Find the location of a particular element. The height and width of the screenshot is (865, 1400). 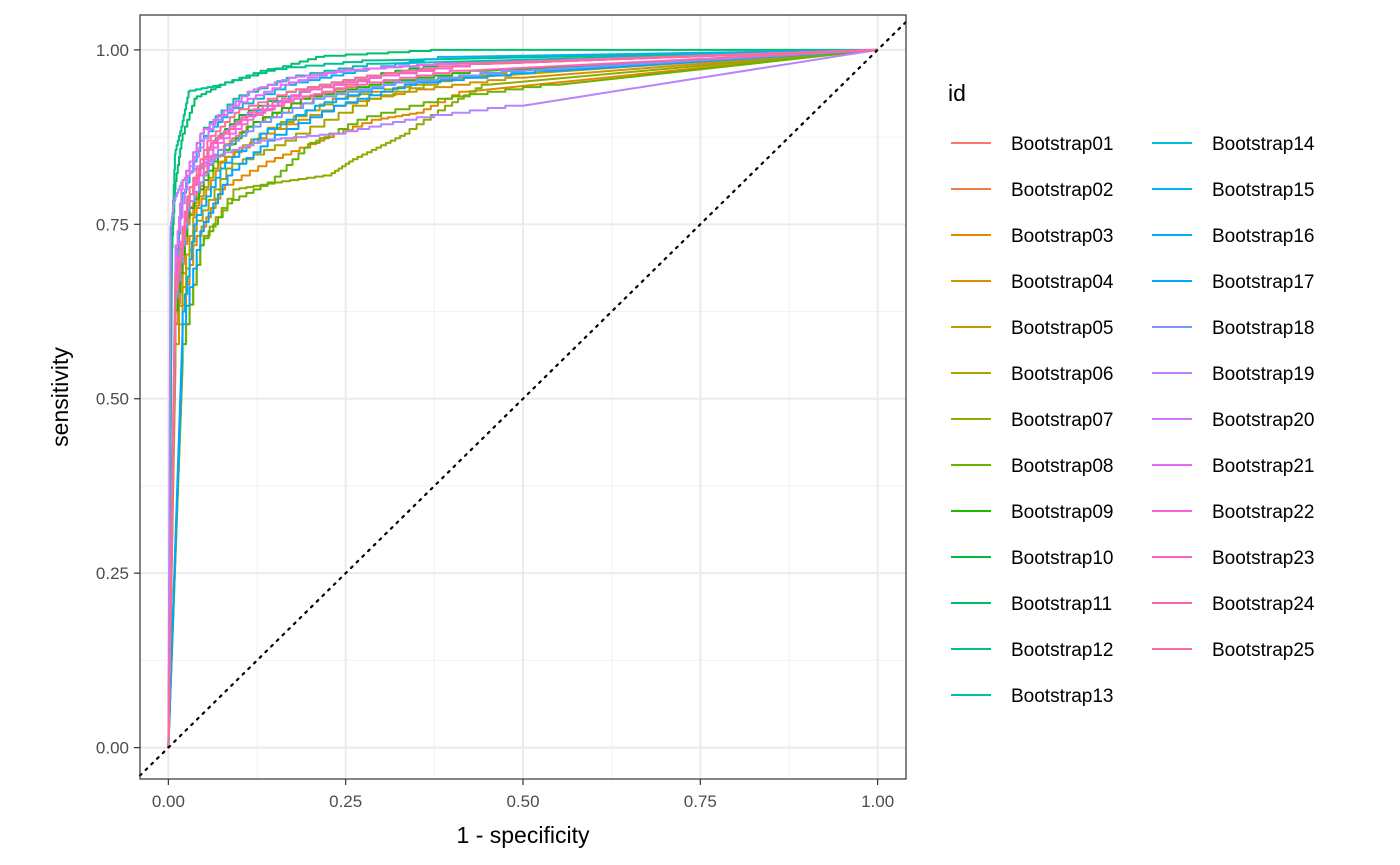

x-tick-label: 0.25 is located at coordinates (345, 801).